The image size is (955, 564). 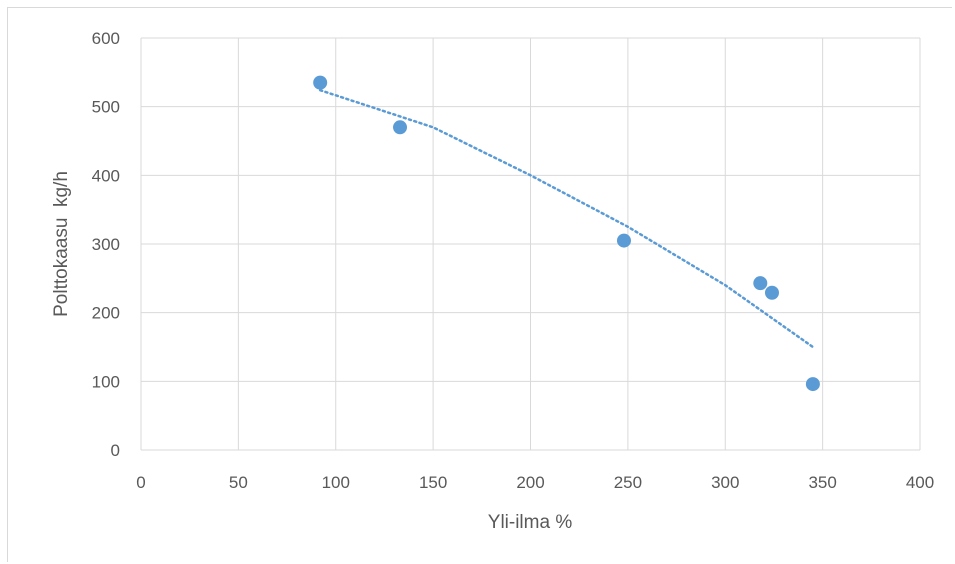 I want to click on y-tick-label: 500, so click(x=106, y=107).